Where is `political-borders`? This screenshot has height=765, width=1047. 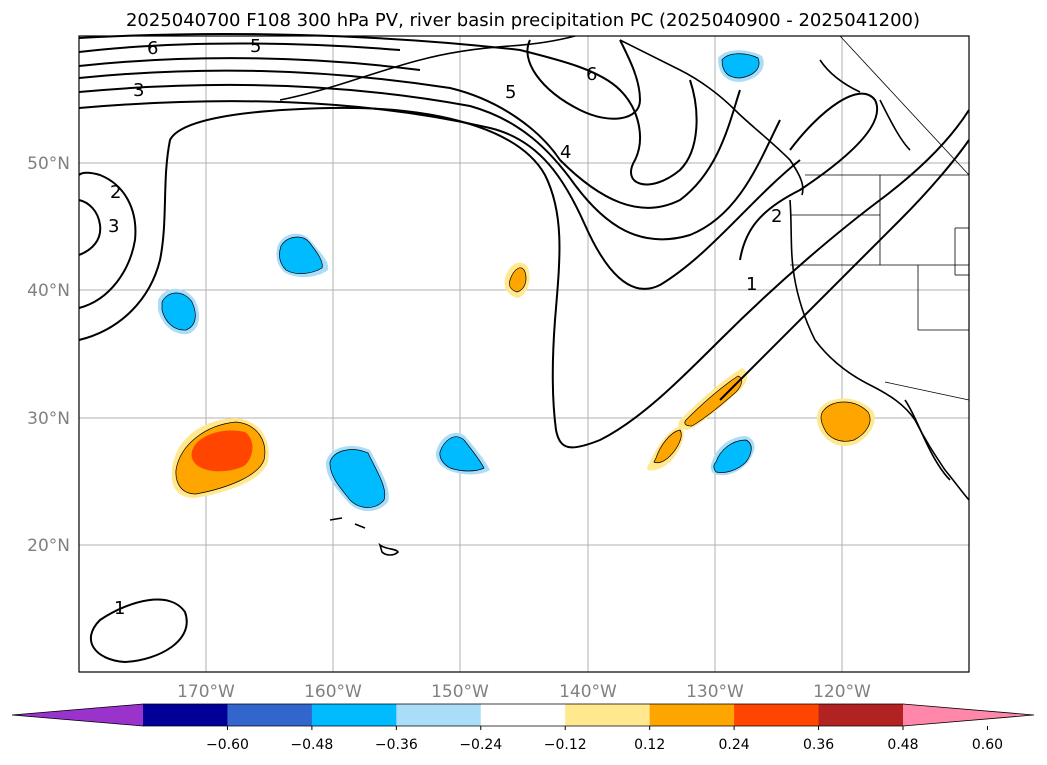
political-borders is located at coordinates (880, 218).